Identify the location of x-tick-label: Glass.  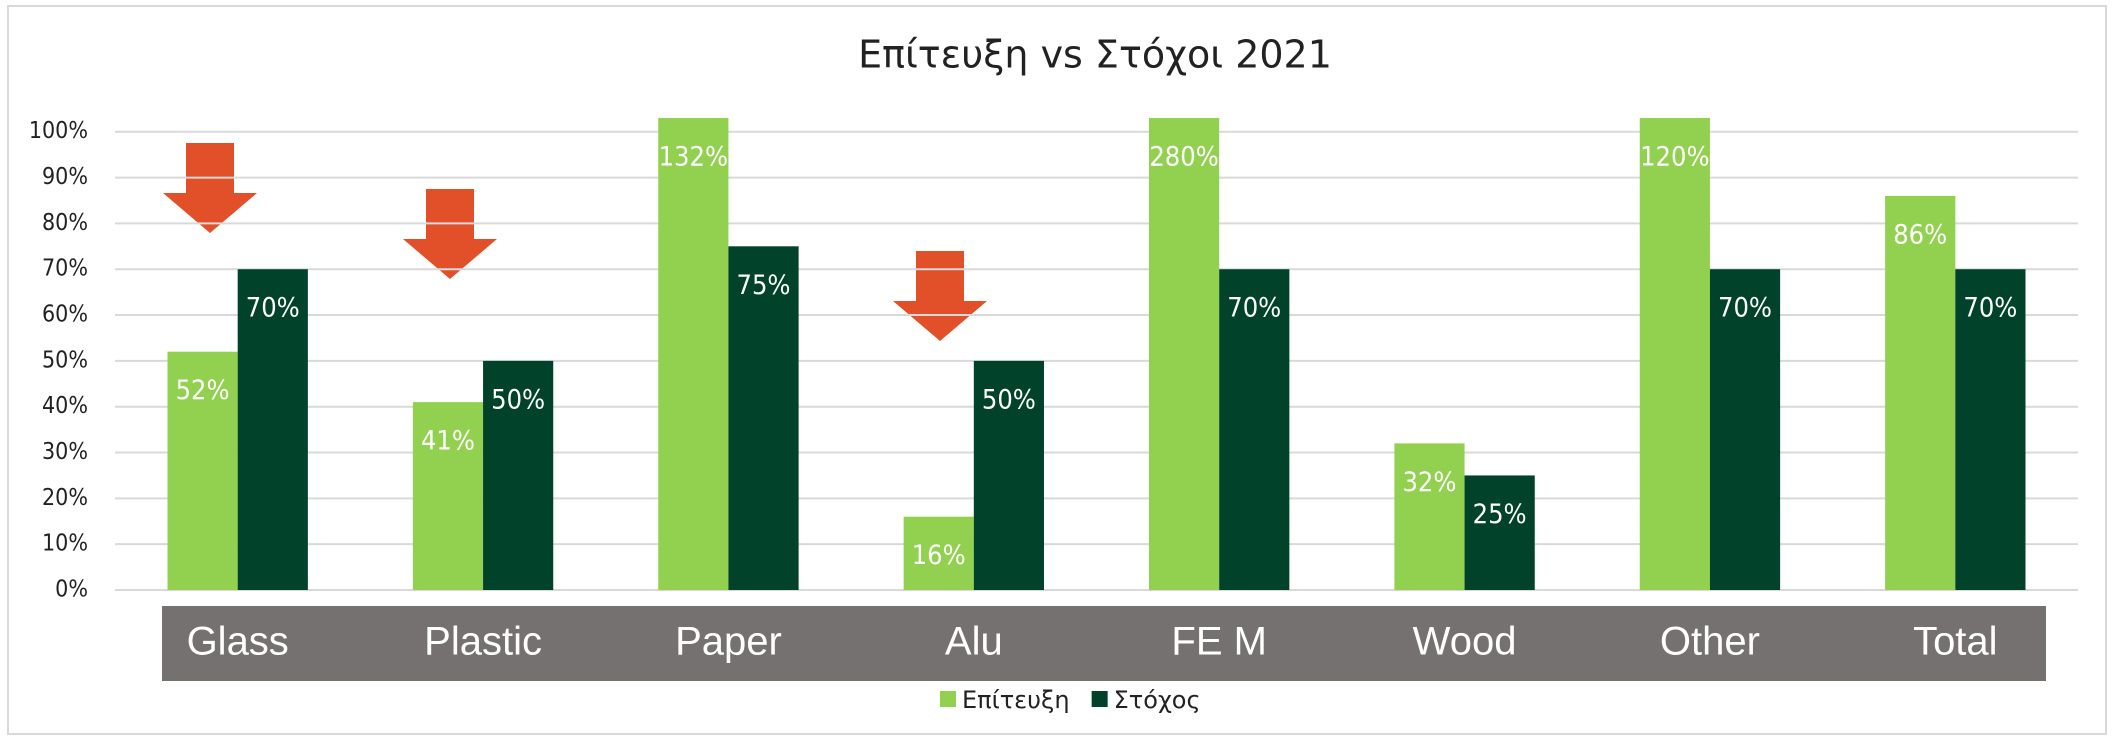
(238, 642).